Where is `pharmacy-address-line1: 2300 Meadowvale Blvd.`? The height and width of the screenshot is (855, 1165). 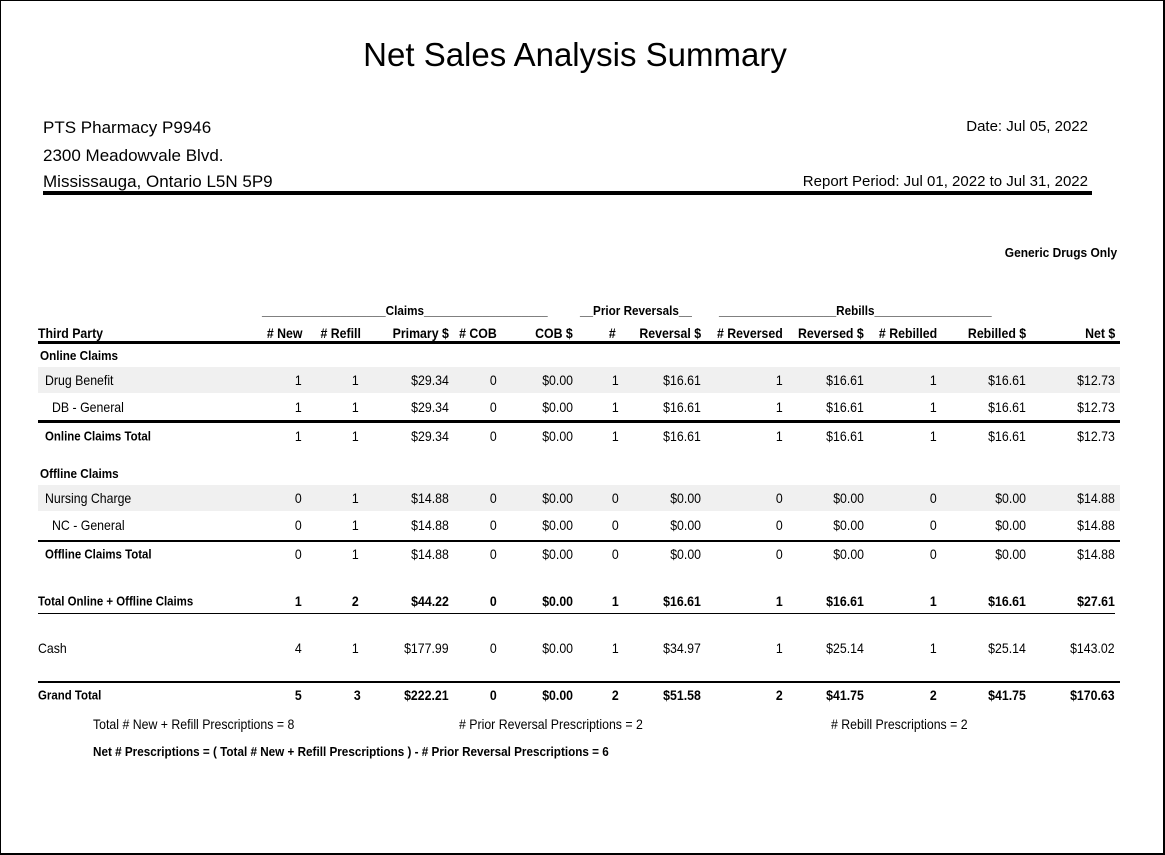
pharmacy-address-line1: 2300 Meadowvale Blvd. is located at coordinates (133, 155).